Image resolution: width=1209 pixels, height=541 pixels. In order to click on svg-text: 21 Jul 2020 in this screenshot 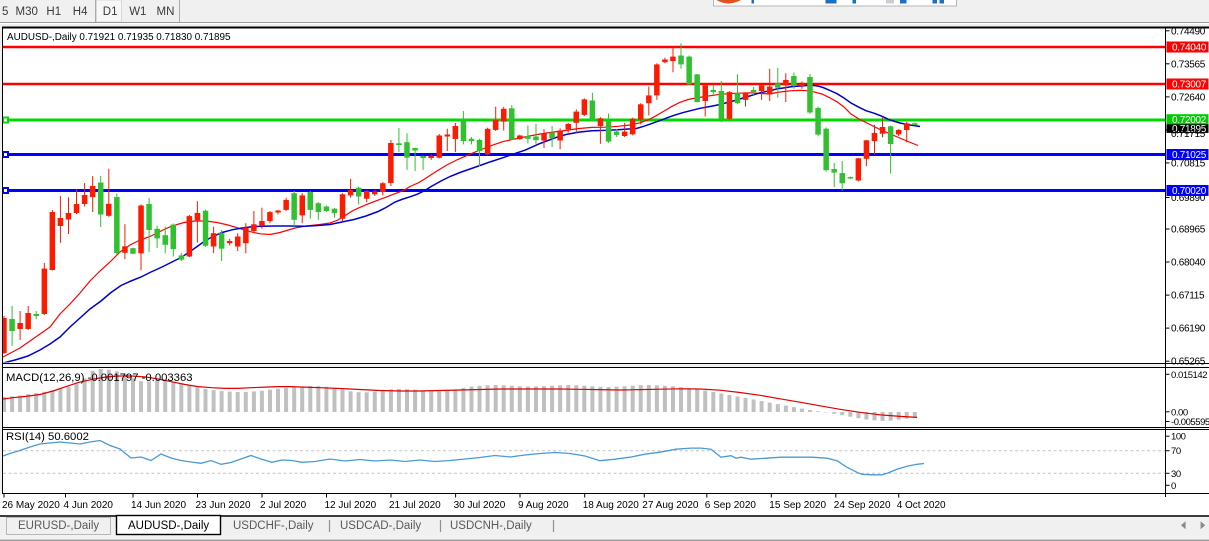, I will do `click(415, 505)`.